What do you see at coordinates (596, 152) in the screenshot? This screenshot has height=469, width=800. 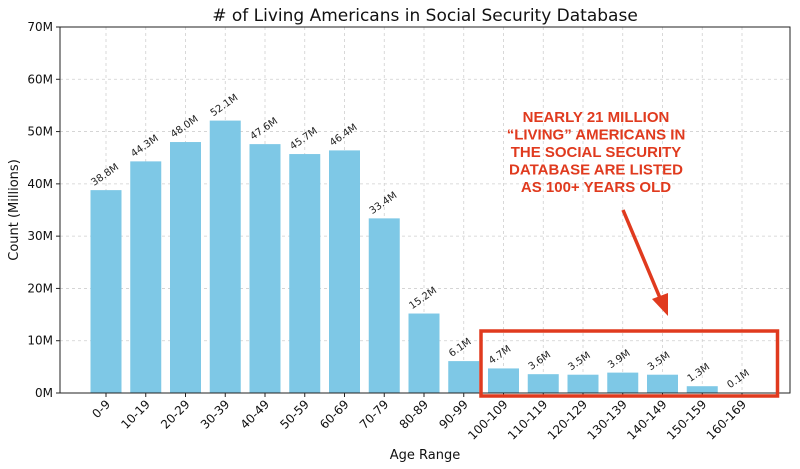 I see `callout-text-line: THE SOCIAL SECURITY` at bounding box center [596, 152].